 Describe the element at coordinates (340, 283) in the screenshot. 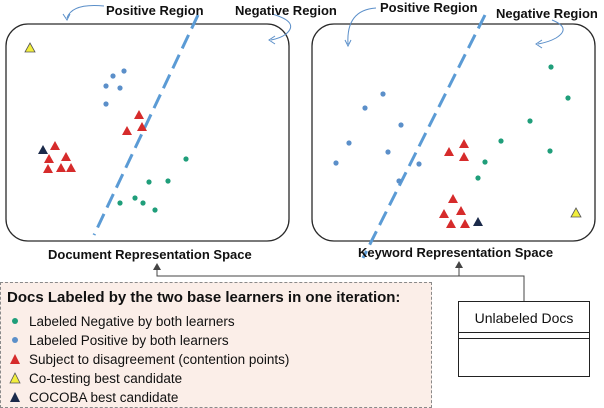

I see `connector-line` at that location.